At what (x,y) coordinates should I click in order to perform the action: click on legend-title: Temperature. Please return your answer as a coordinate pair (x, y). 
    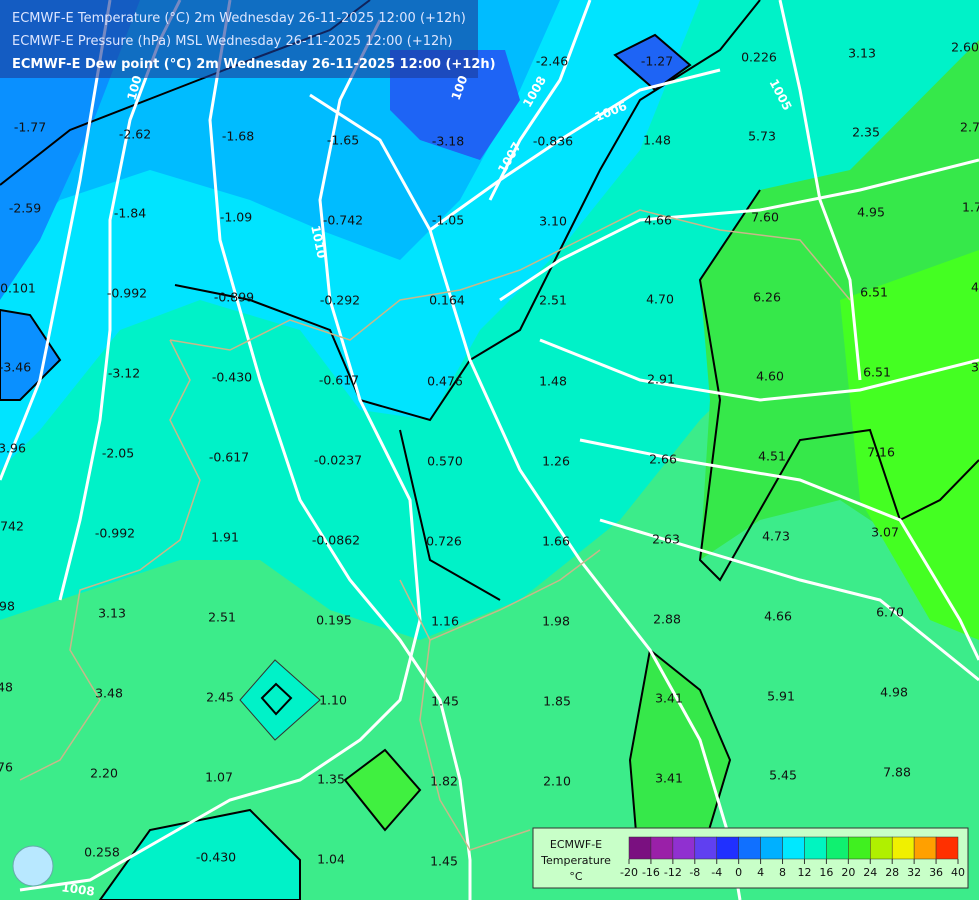
    Looking at the image, I should click on (575, 860).